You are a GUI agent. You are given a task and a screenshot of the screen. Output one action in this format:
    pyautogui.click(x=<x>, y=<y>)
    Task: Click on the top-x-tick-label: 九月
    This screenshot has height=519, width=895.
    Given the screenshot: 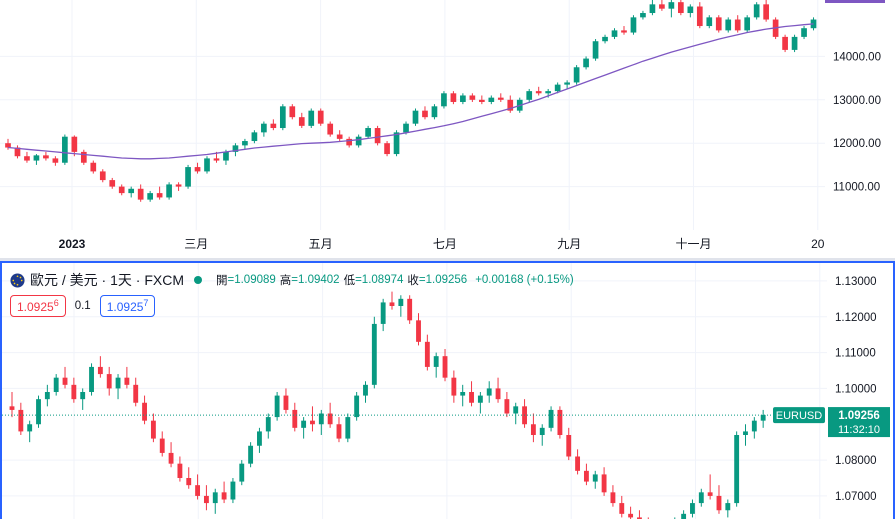 What is the action you would take?
    pyautogui.click(x=569, y=244)
    